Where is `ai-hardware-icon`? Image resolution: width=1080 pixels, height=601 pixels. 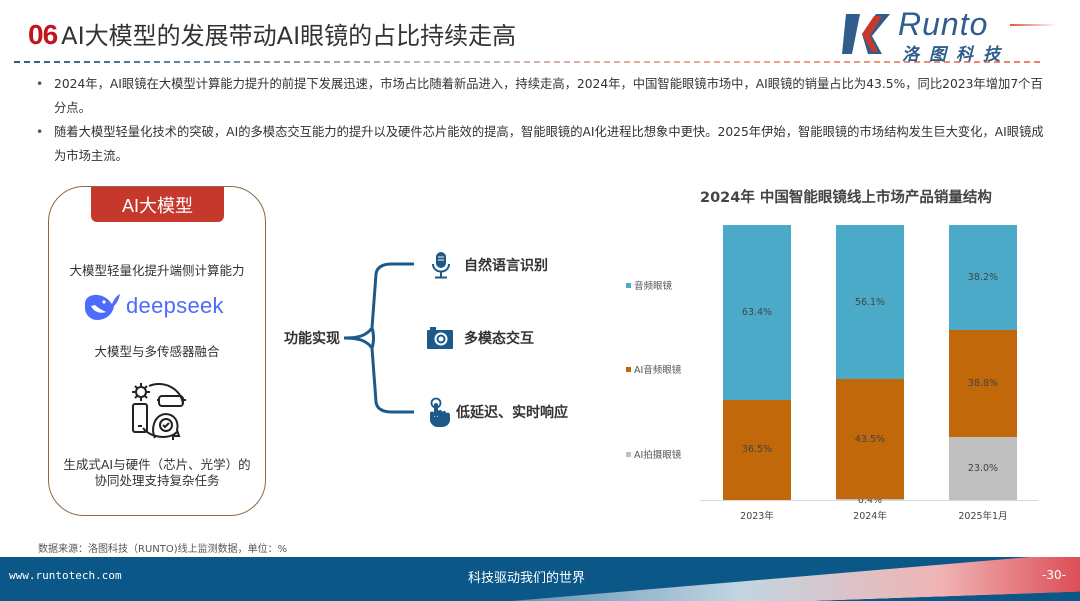
ai-hardware-icon is located at coordinates (159, 411).